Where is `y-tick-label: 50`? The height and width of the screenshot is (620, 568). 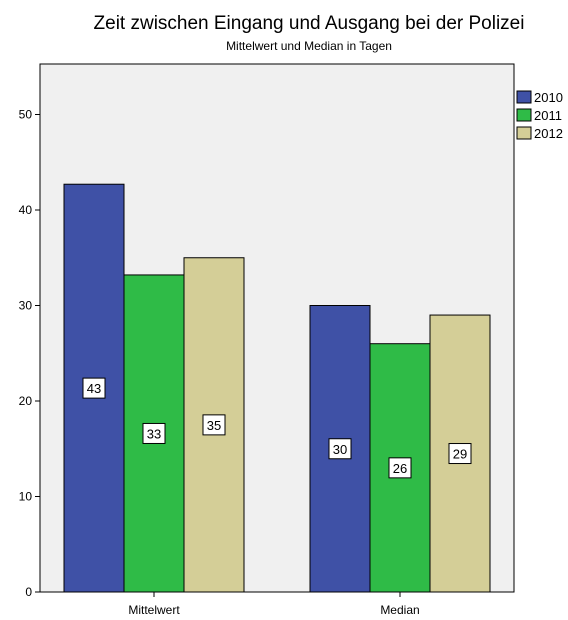
y-tick-label: 50 is located at coordinates (26, 115).